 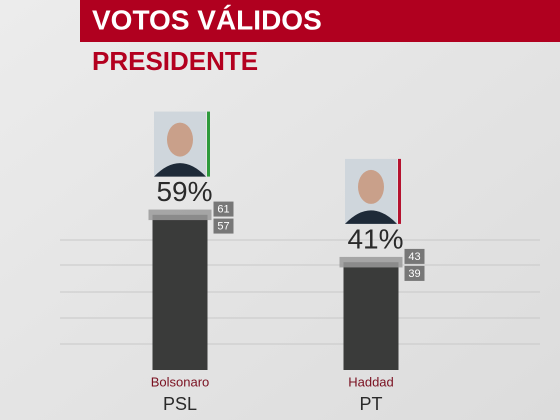 I want to click on upper-label: 61, so click(x=223, y=209).